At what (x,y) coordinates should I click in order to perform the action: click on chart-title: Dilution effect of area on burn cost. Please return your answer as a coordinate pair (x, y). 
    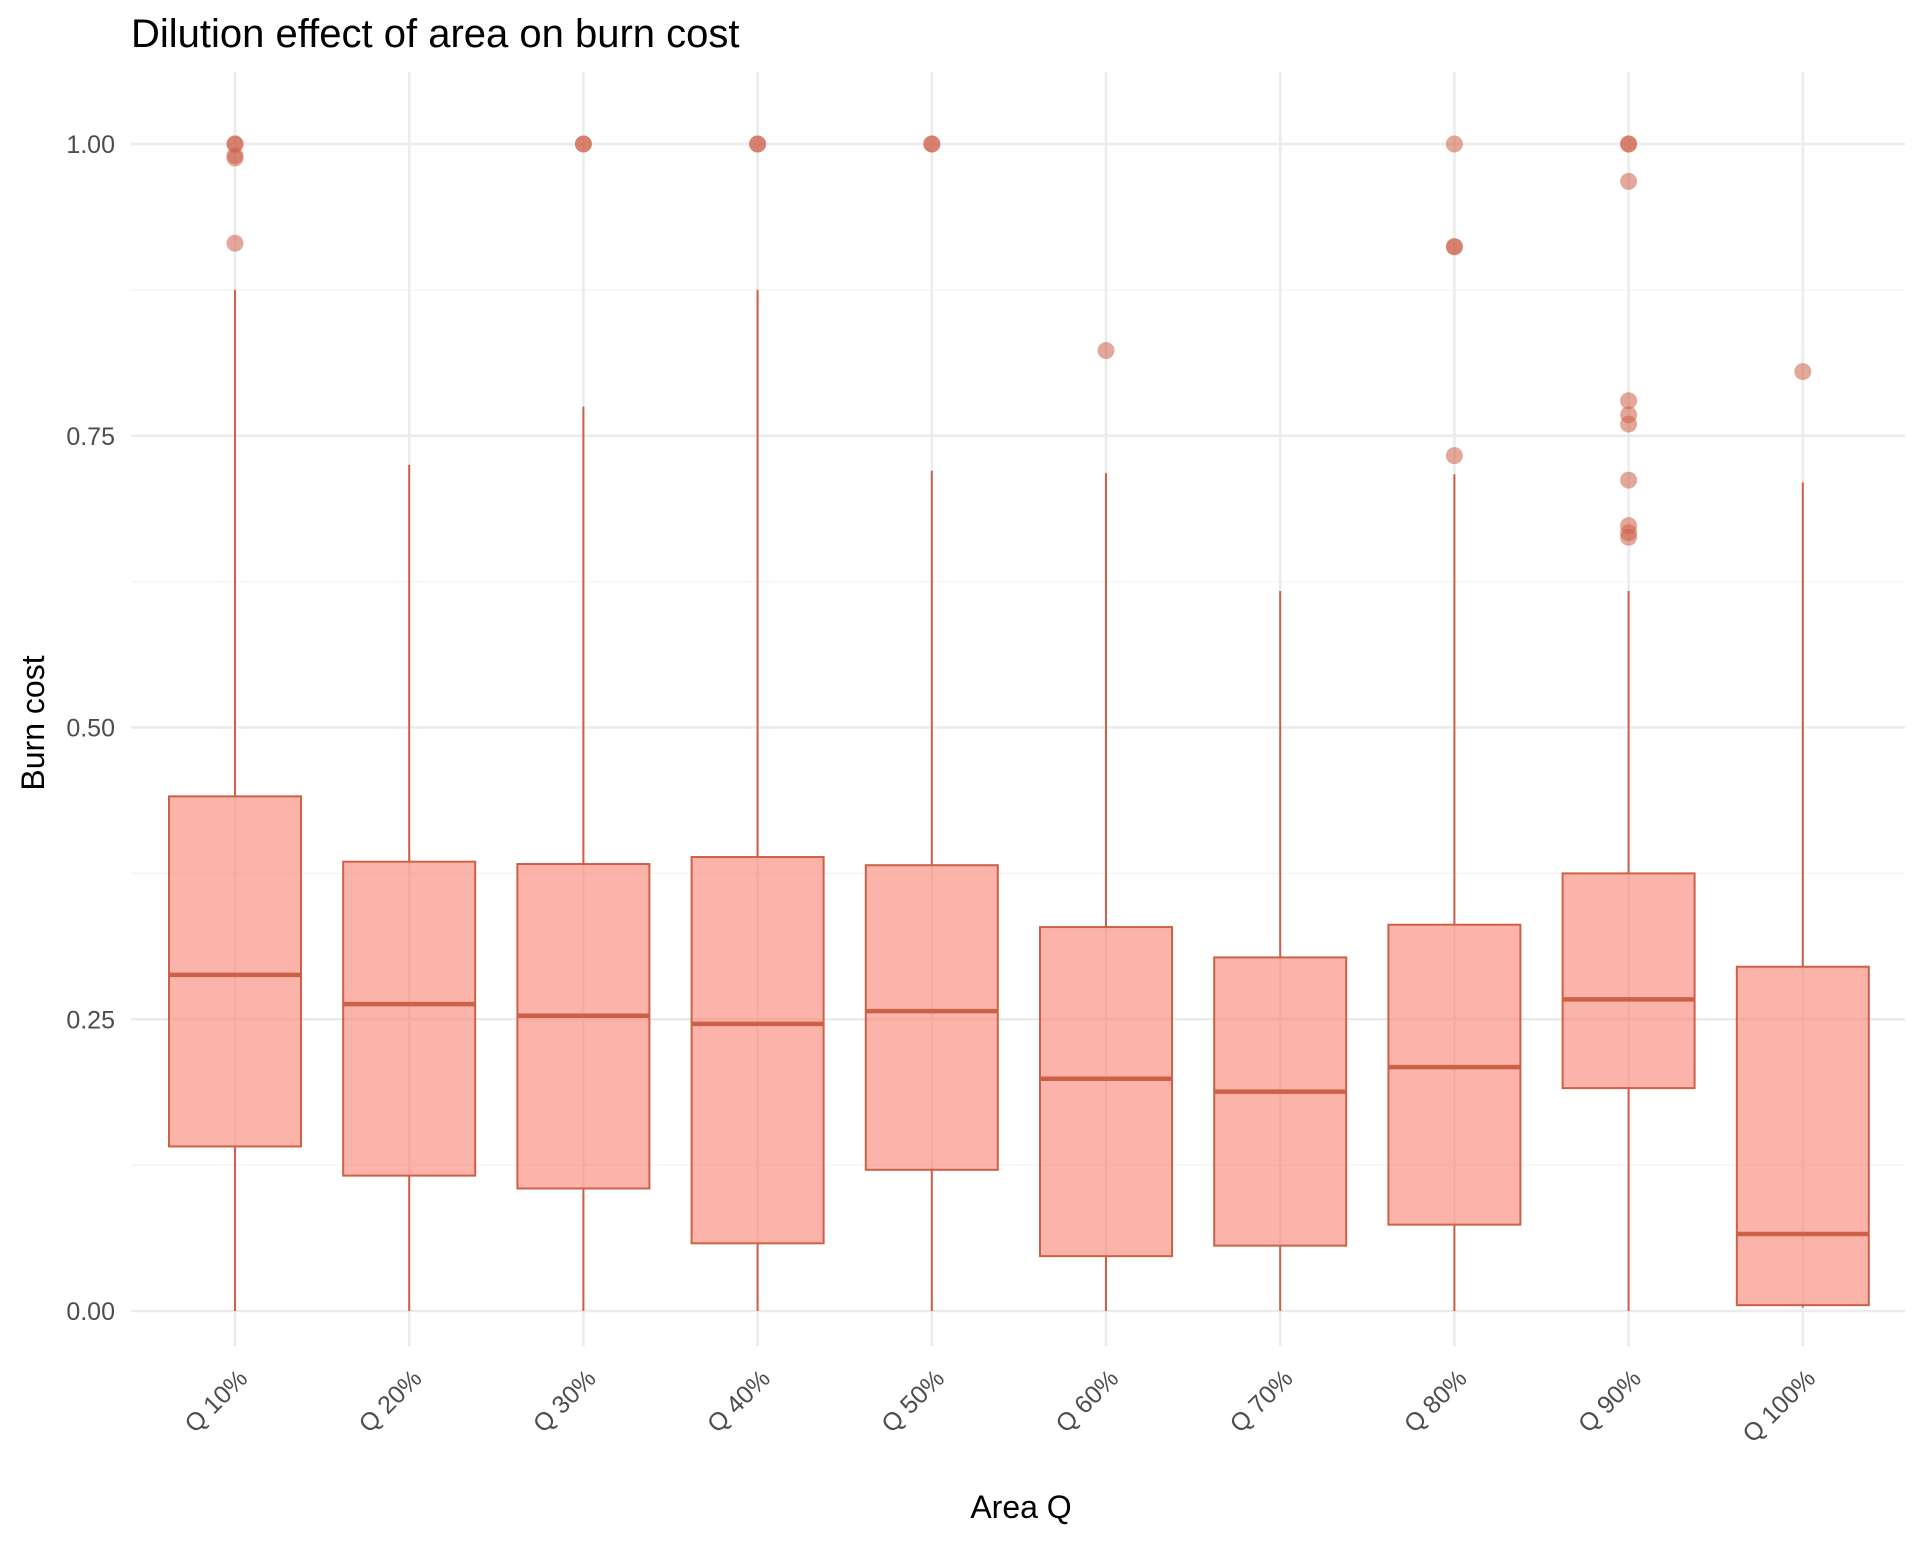
    Looking at the image, I should click on (435, 34).